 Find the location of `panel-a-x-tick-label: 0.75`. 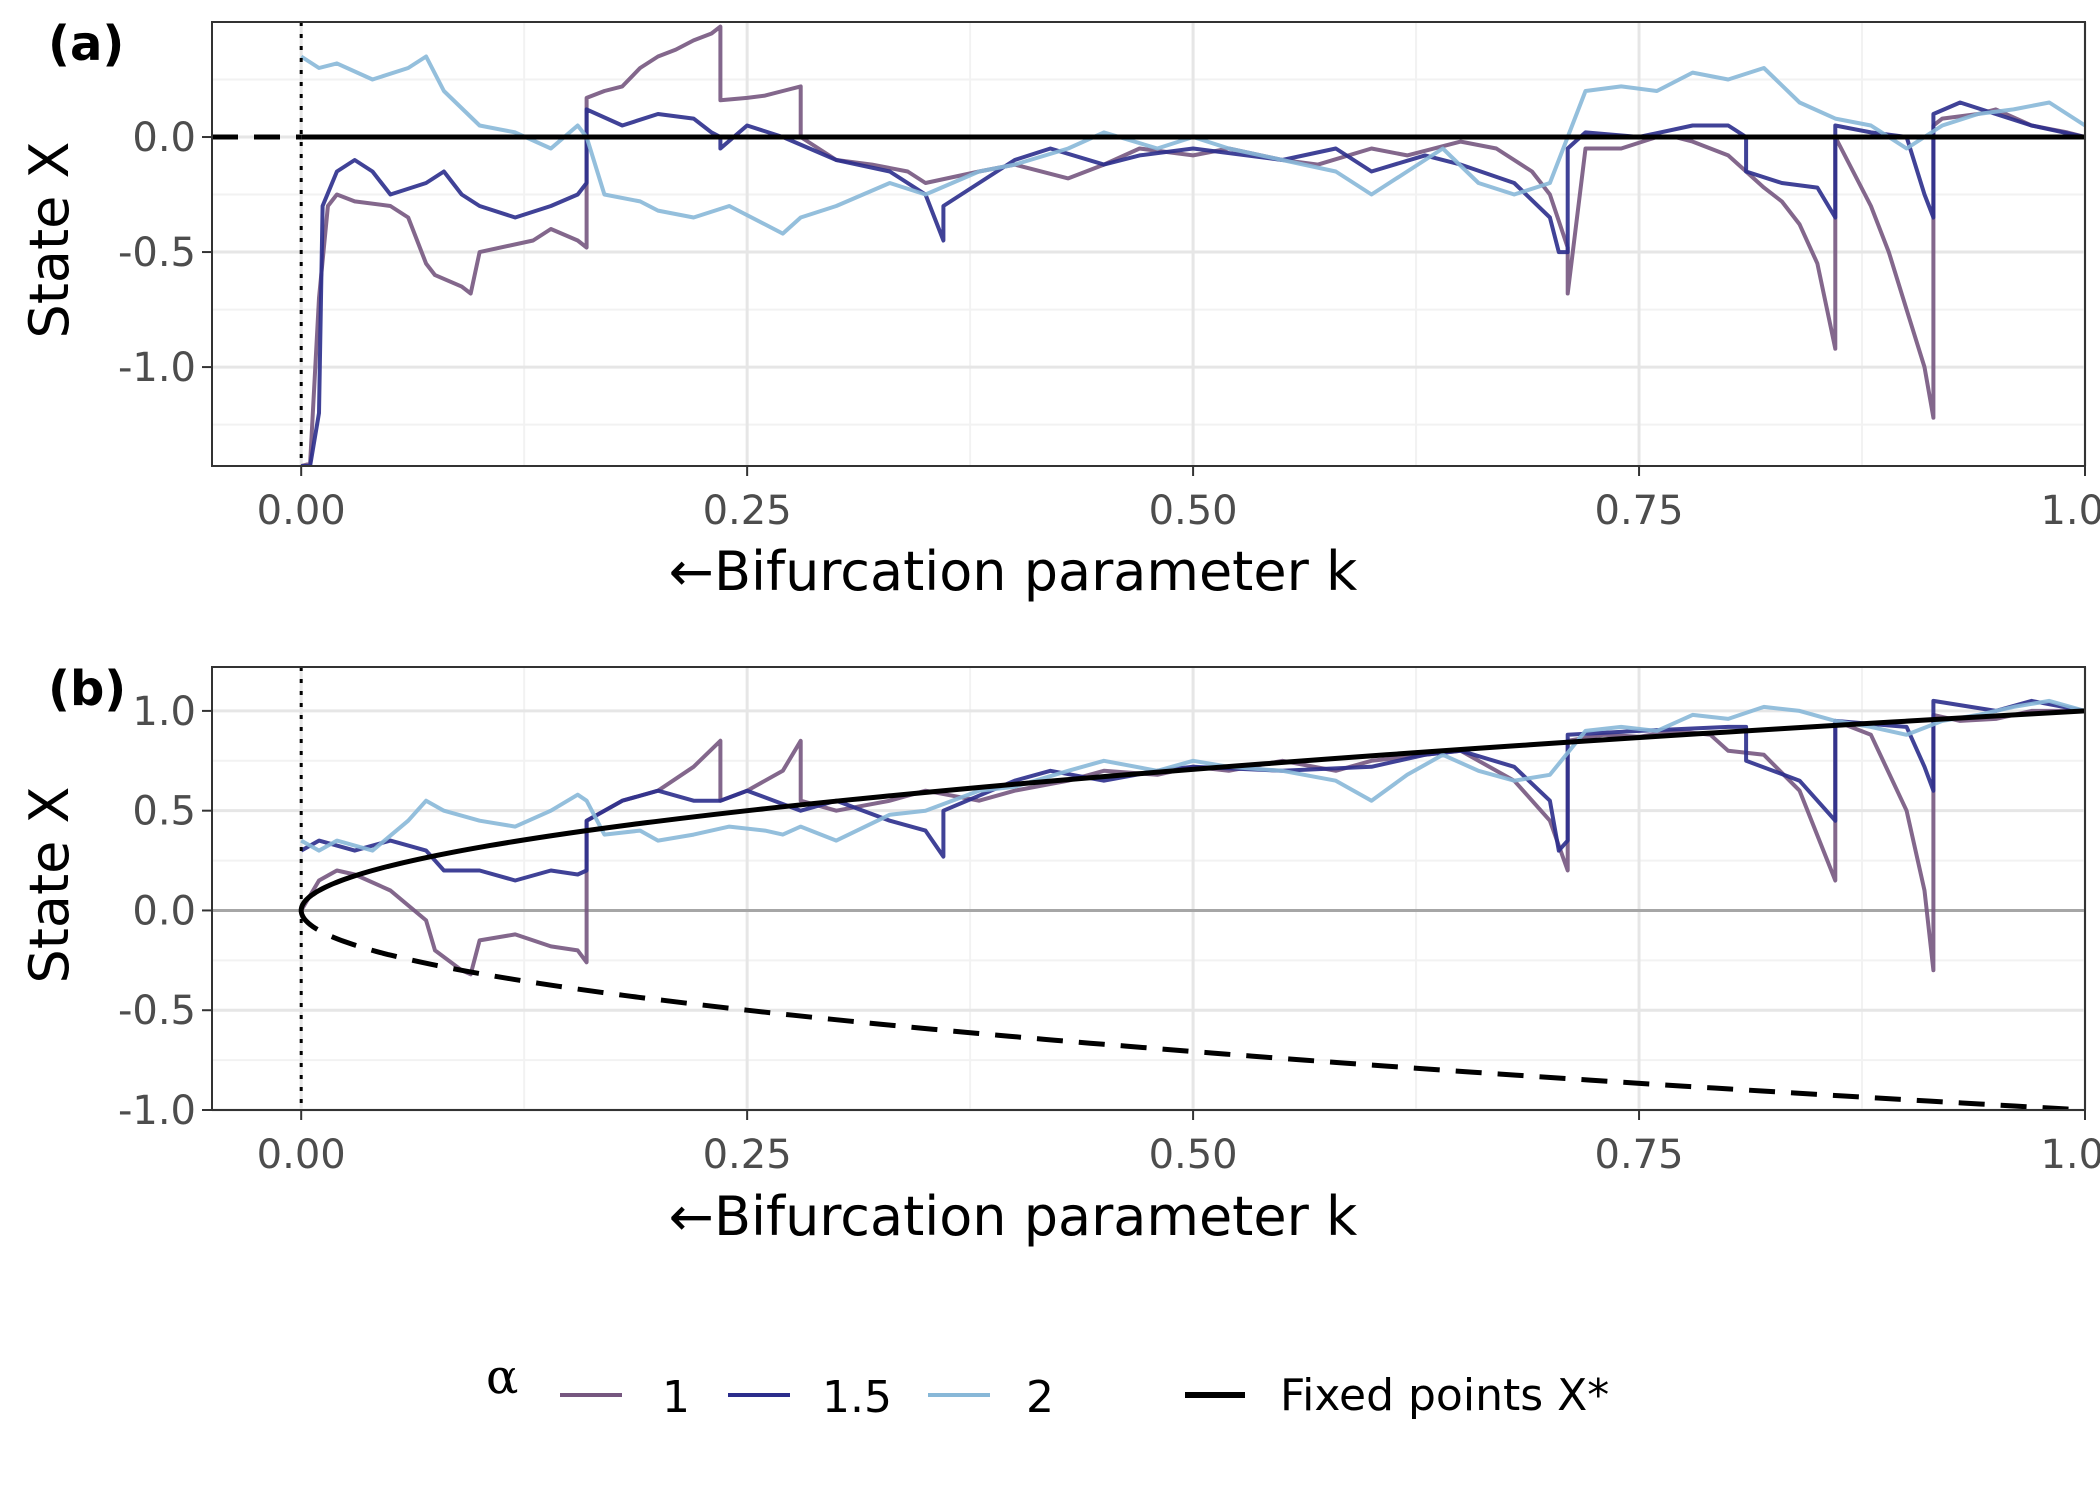

panel-a-x-tick-label: 0.75 is located at coordinates (1639, 511).